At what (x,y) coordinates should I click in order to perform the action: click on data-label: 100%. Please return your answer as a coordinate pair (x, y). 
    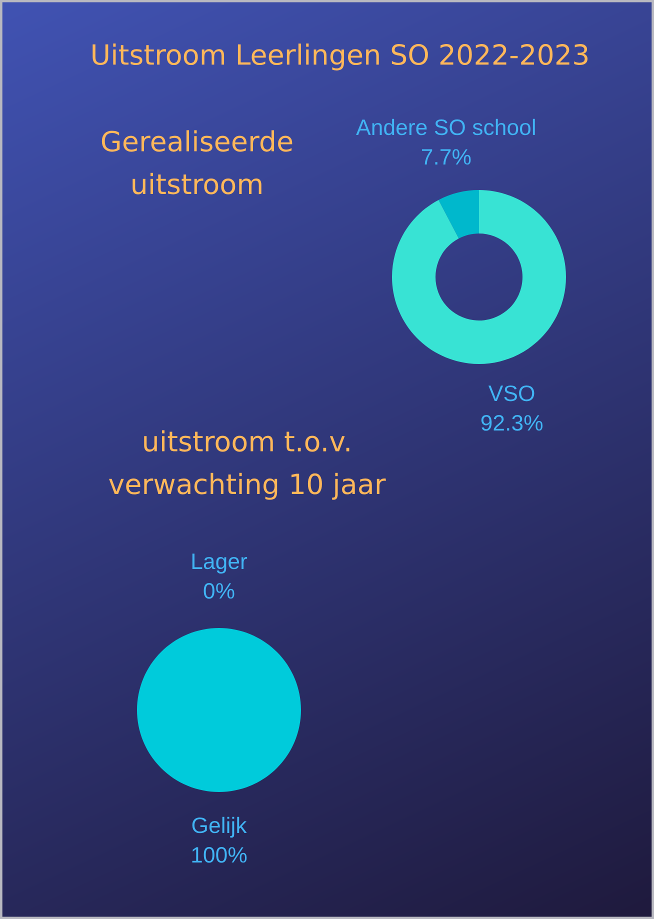
    Looking at the image, I should click on (219, 855).